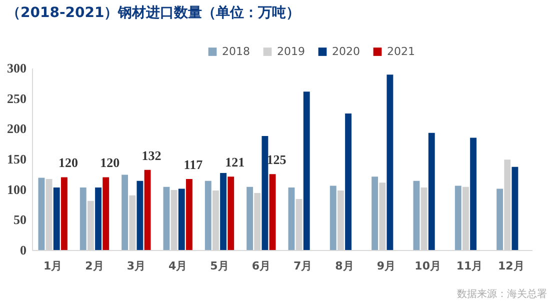 Image resolution: width=555 pixels, height=307 pixels. Describe the element at coordinates (401, 51) in the screenshot. I see `legend-label: 2021` at that location.